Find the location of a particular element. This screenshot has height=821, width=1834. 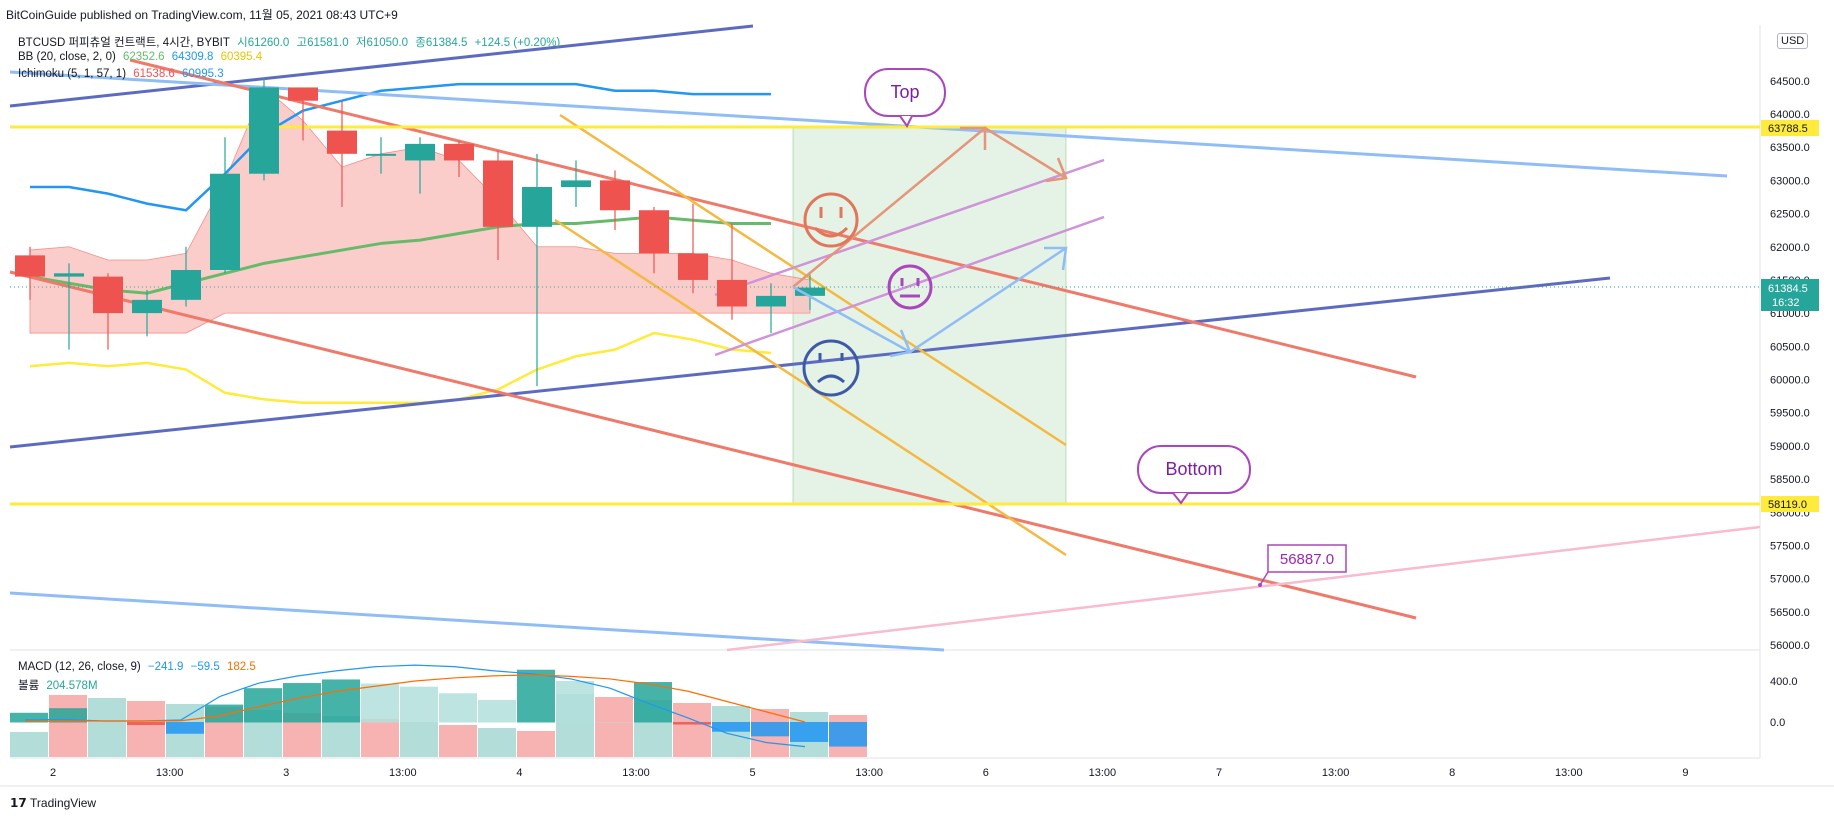

price-tick-label: 62000.0 is located at coordinates (1790, 248).